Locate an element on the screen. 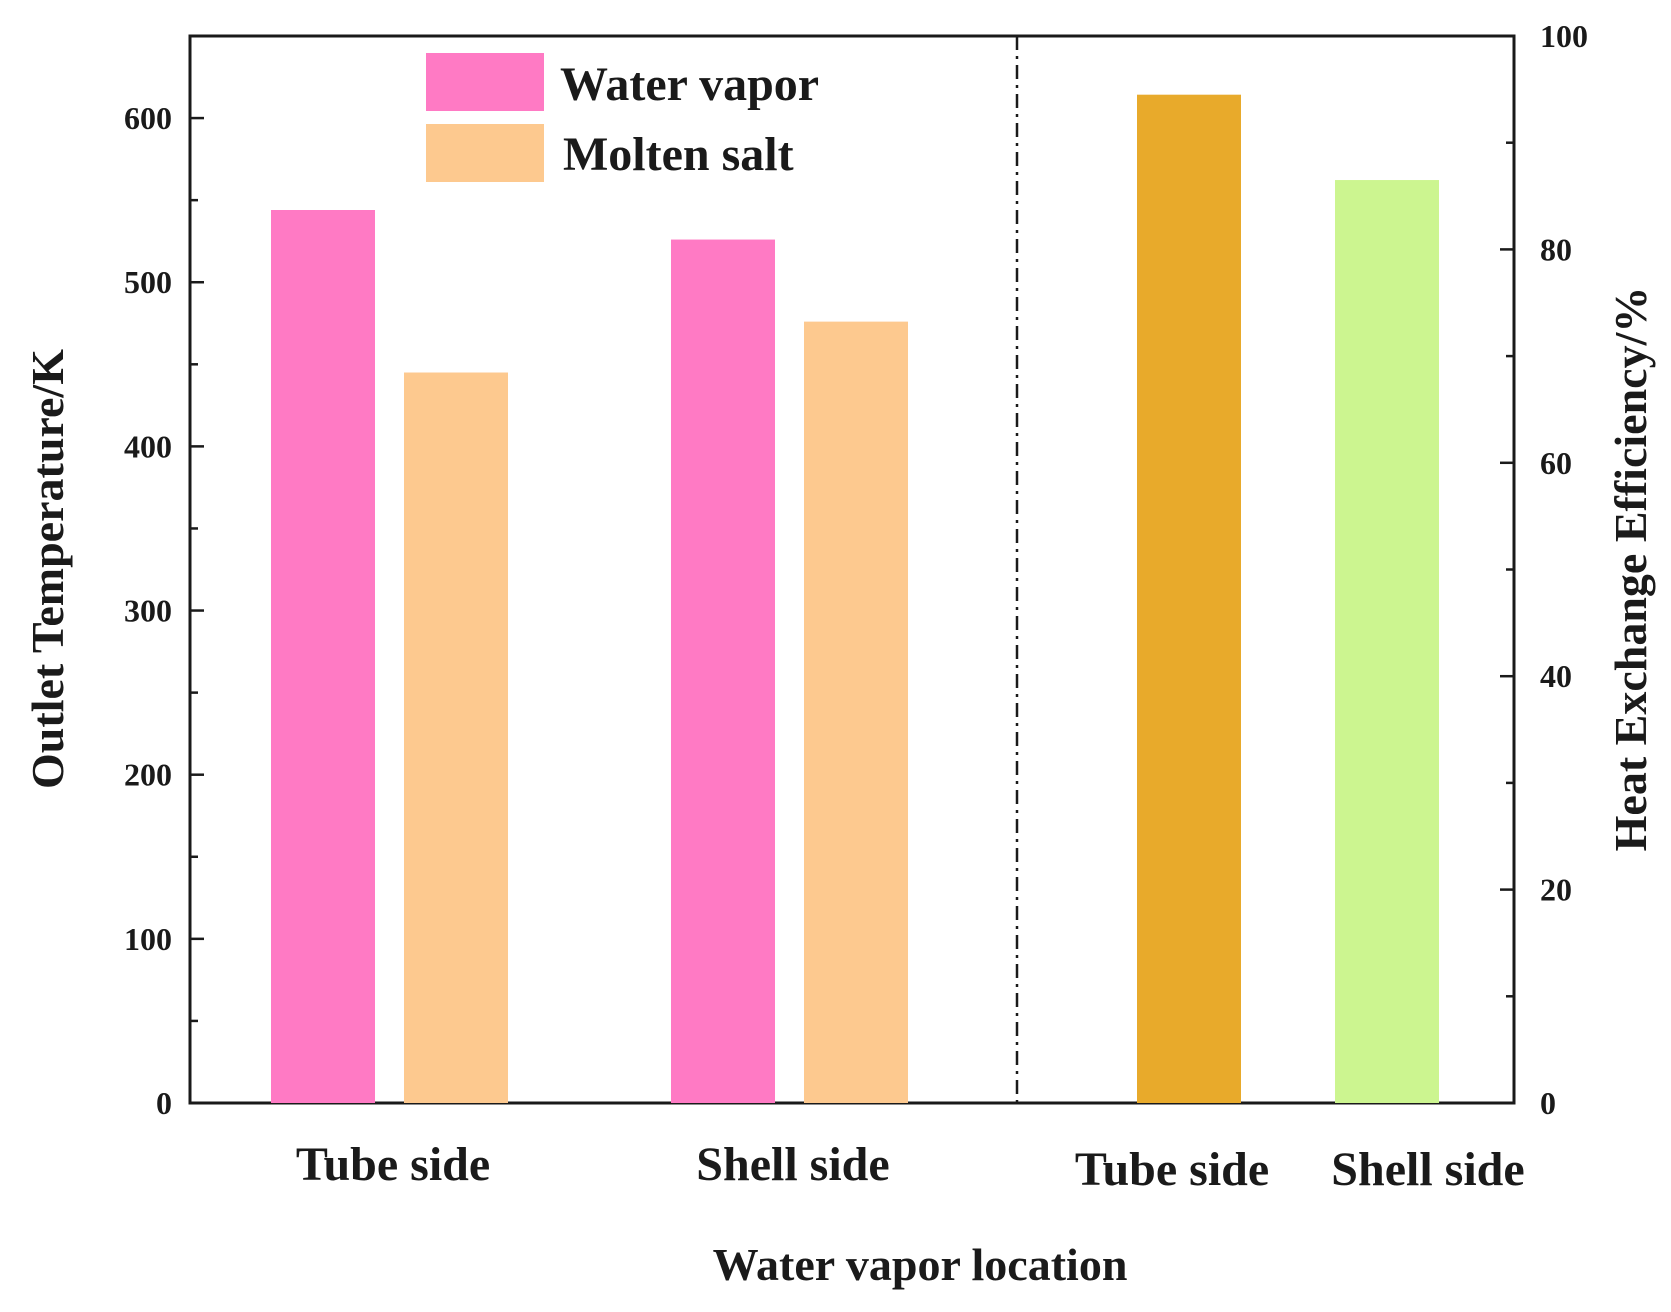 This screenshot has height=1312, width=1671. right-tick-label: 80 is located at coordinates (1556, 249).